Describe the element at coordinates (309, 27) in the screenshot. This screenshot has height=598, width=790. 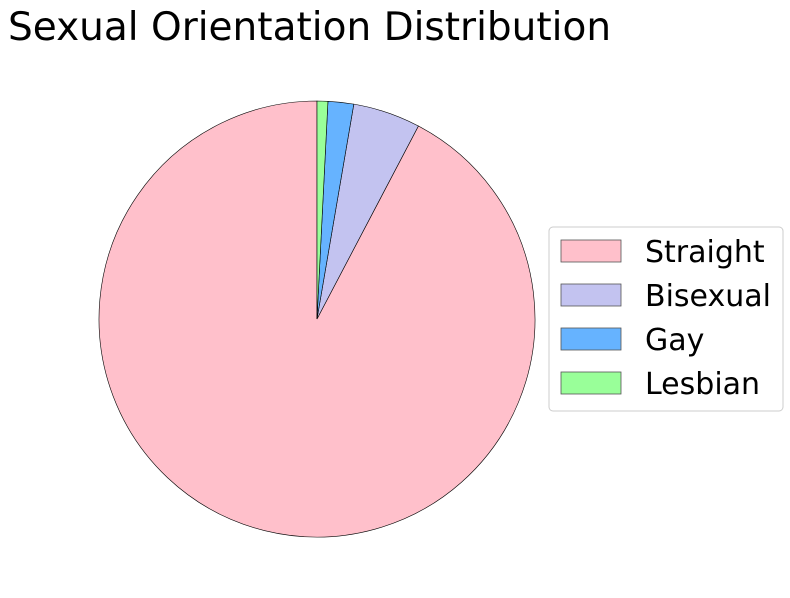
I see `chart-title: Sexual Orientation Distribution` at that location.